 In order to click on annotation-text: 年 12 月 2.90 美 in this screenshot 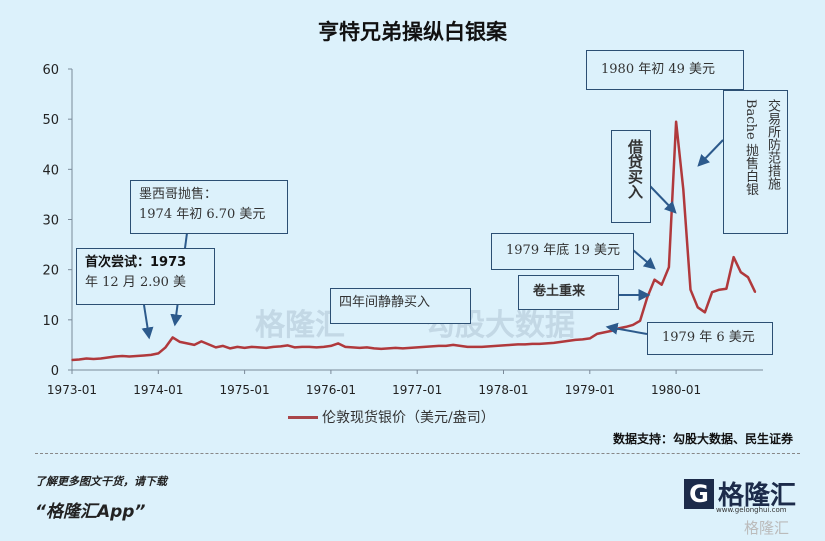, I will do `click(136, 282)`.